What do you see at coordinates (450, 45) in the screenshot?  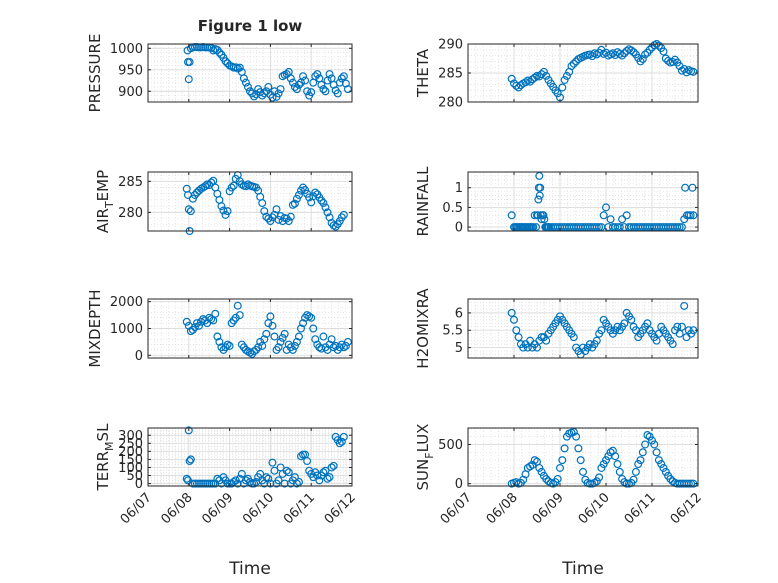 I see `y-tick-label: 290` at bounding box center [450, 45].